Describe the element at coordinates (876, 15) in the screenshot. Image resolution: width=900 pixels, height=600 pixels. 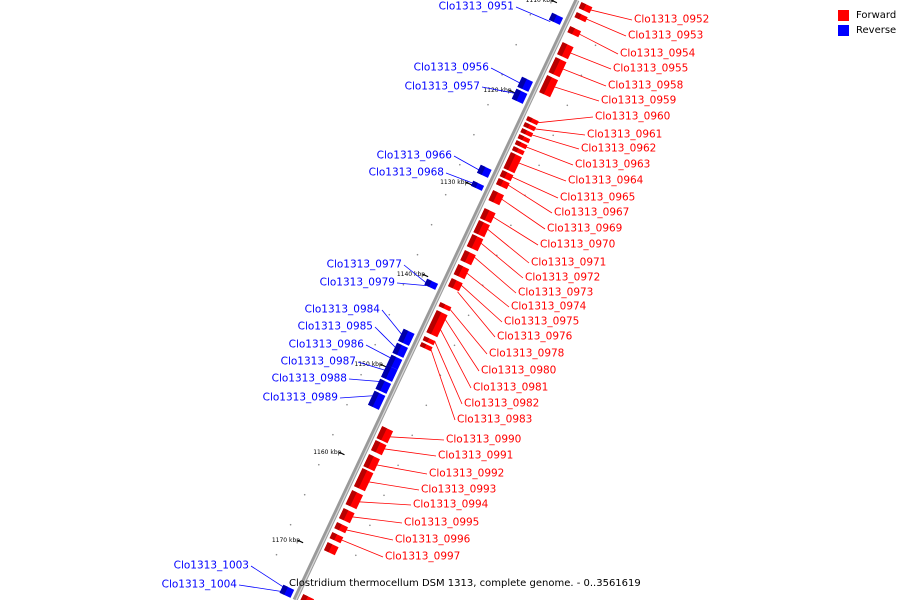
I see `legend-forward-label: Forward` at that location.